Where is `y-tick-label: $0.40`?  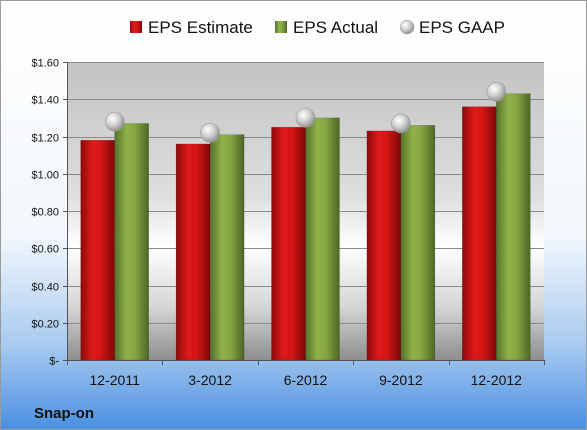 y-tick-label: $0.40 is located at coordinates (45, 288).